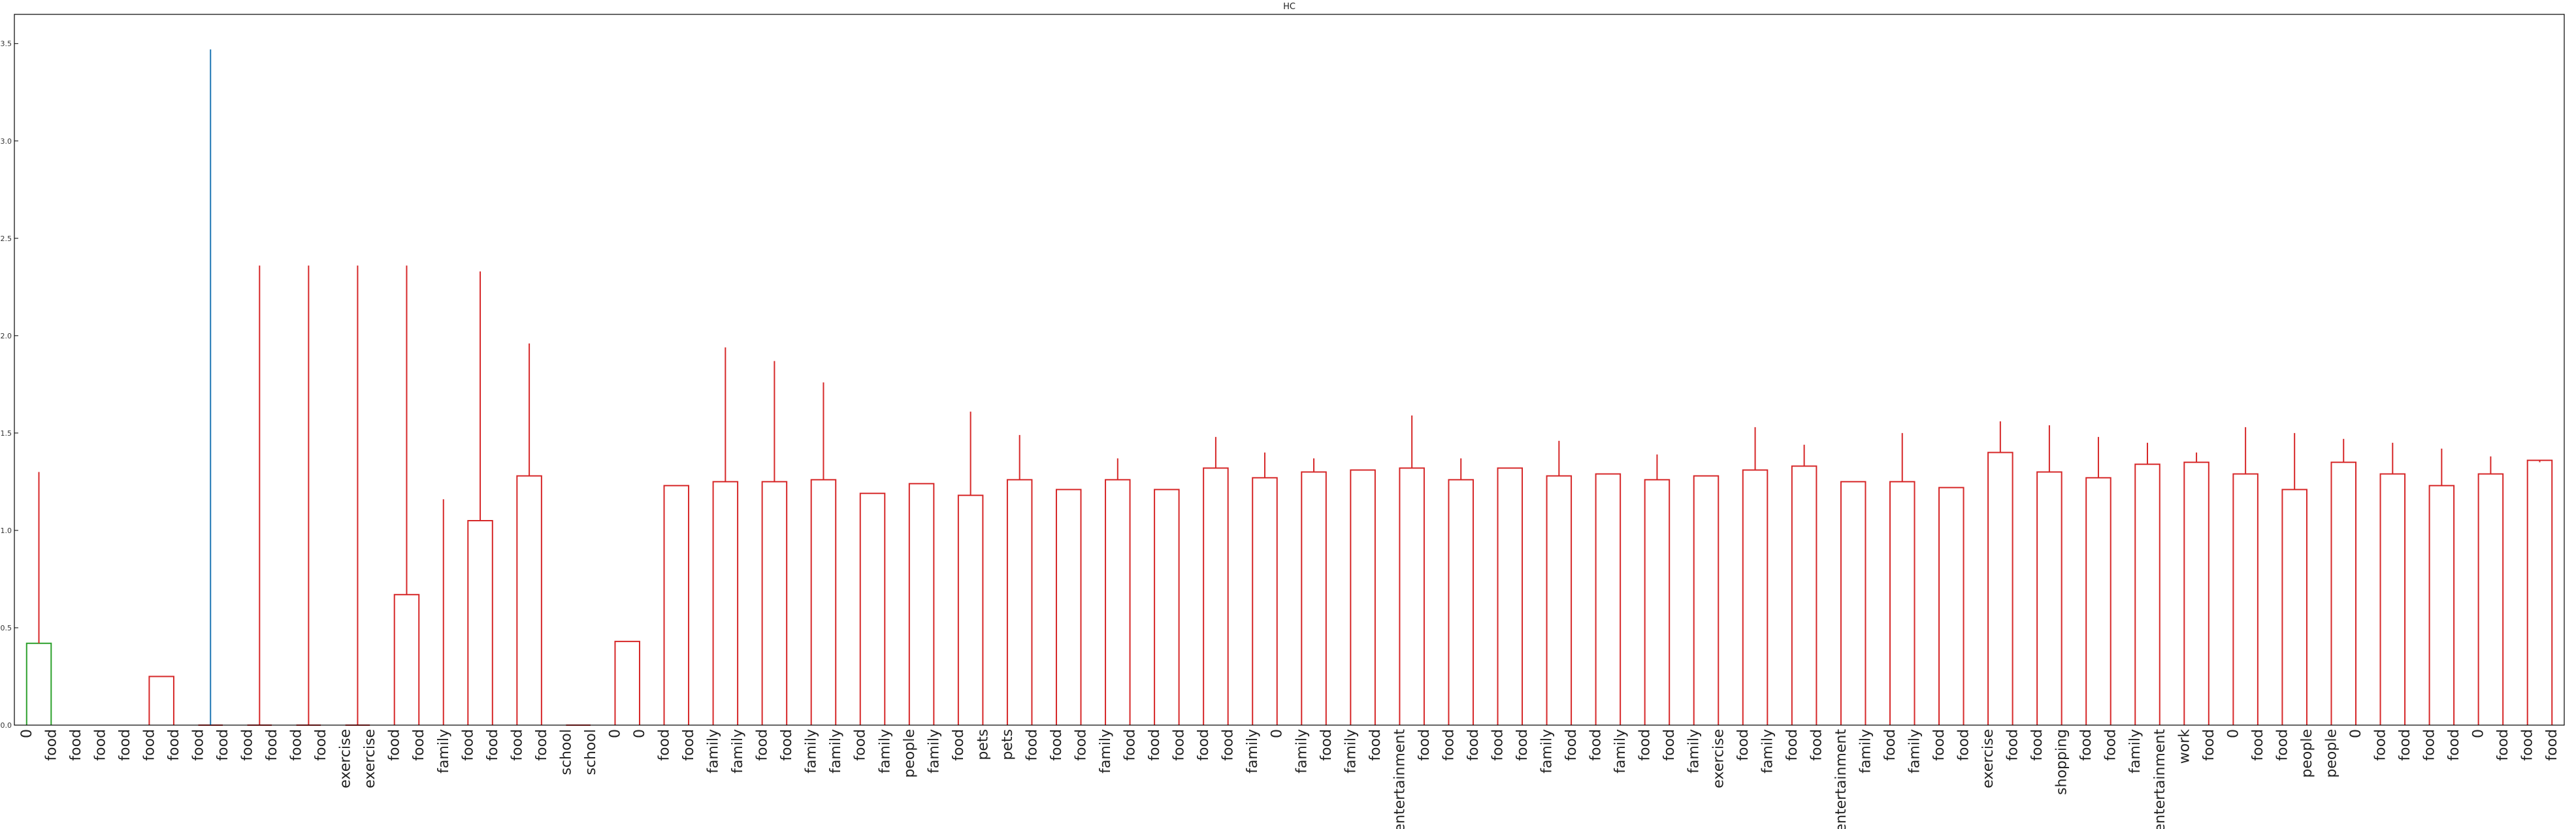 The height and width of the screenshot is (829, 2576). I want to click on y-tick-label: 1.0, so click(6, 531).